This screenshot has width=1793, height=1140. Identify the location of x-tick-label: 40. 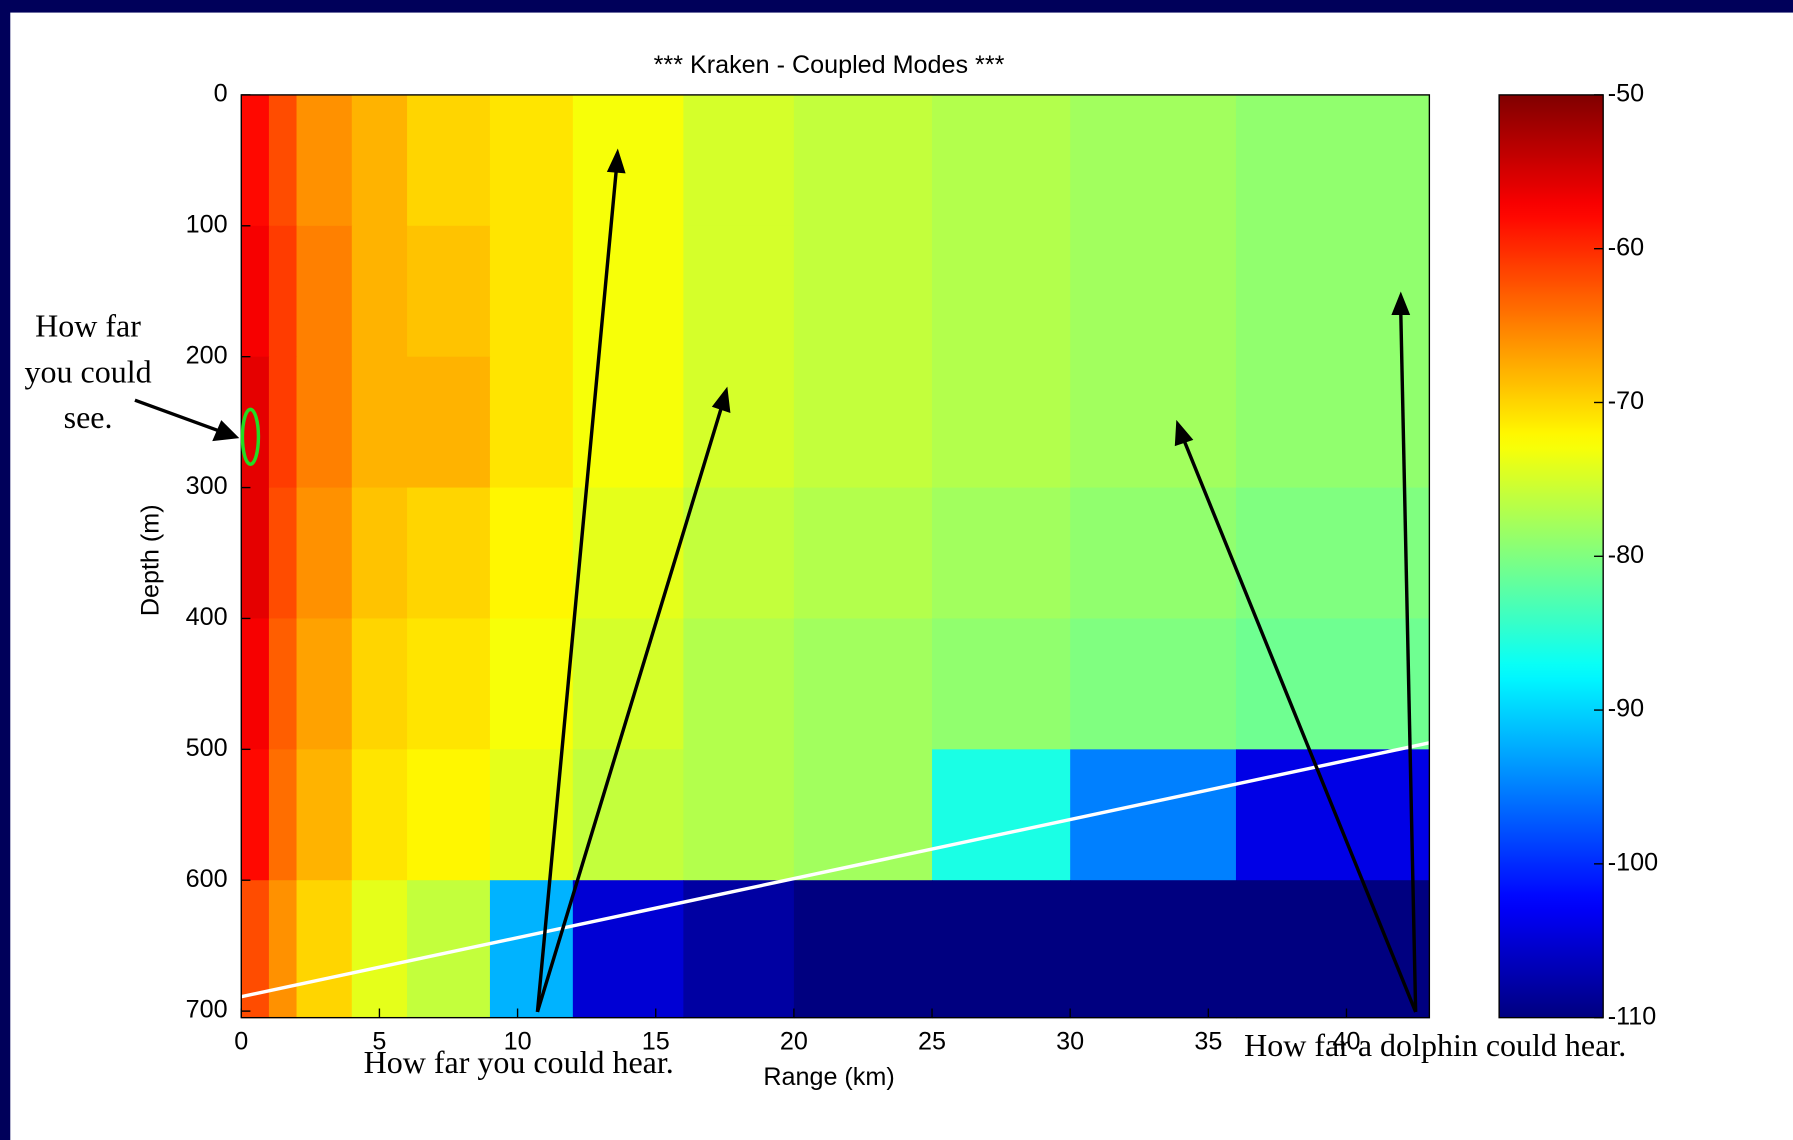
(1346, 1041).